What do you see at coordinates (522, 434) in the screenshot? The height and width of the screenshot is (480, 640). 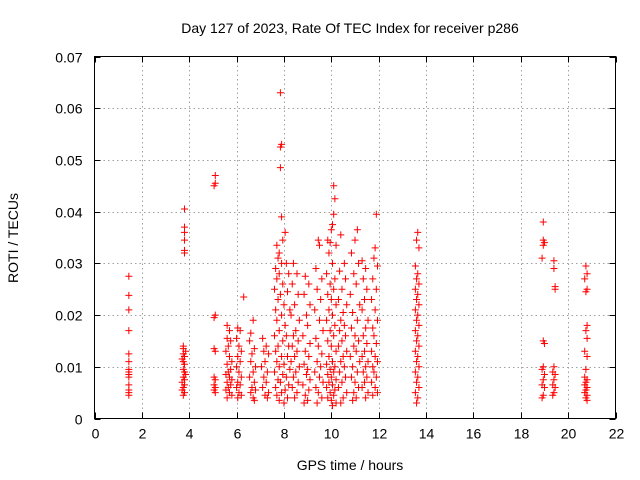 I see `x-tick-label: 18` at bounding box center [522, 434].